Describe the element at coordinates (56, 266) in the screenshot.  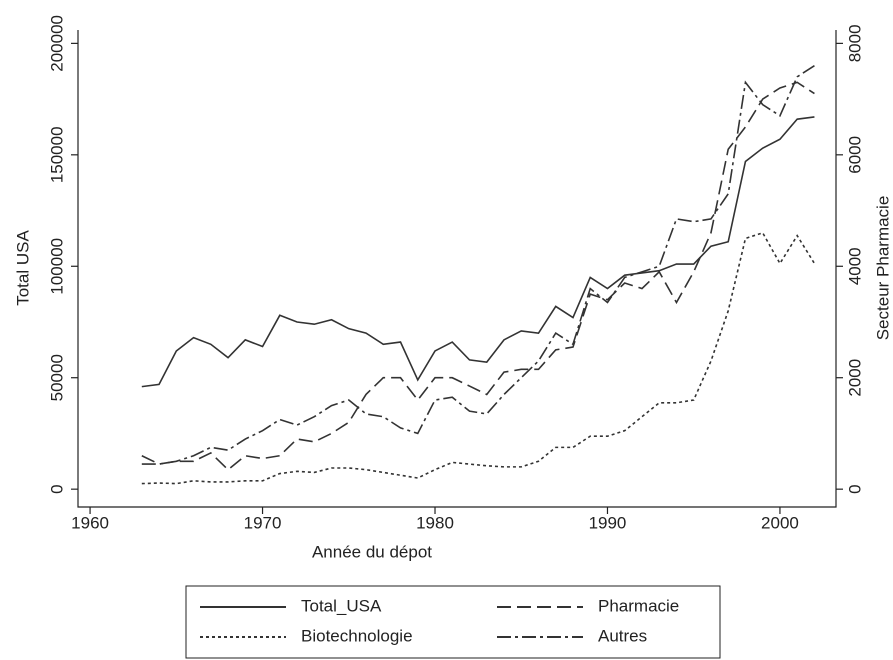
I see `y-tick-label: 100000` at that location.